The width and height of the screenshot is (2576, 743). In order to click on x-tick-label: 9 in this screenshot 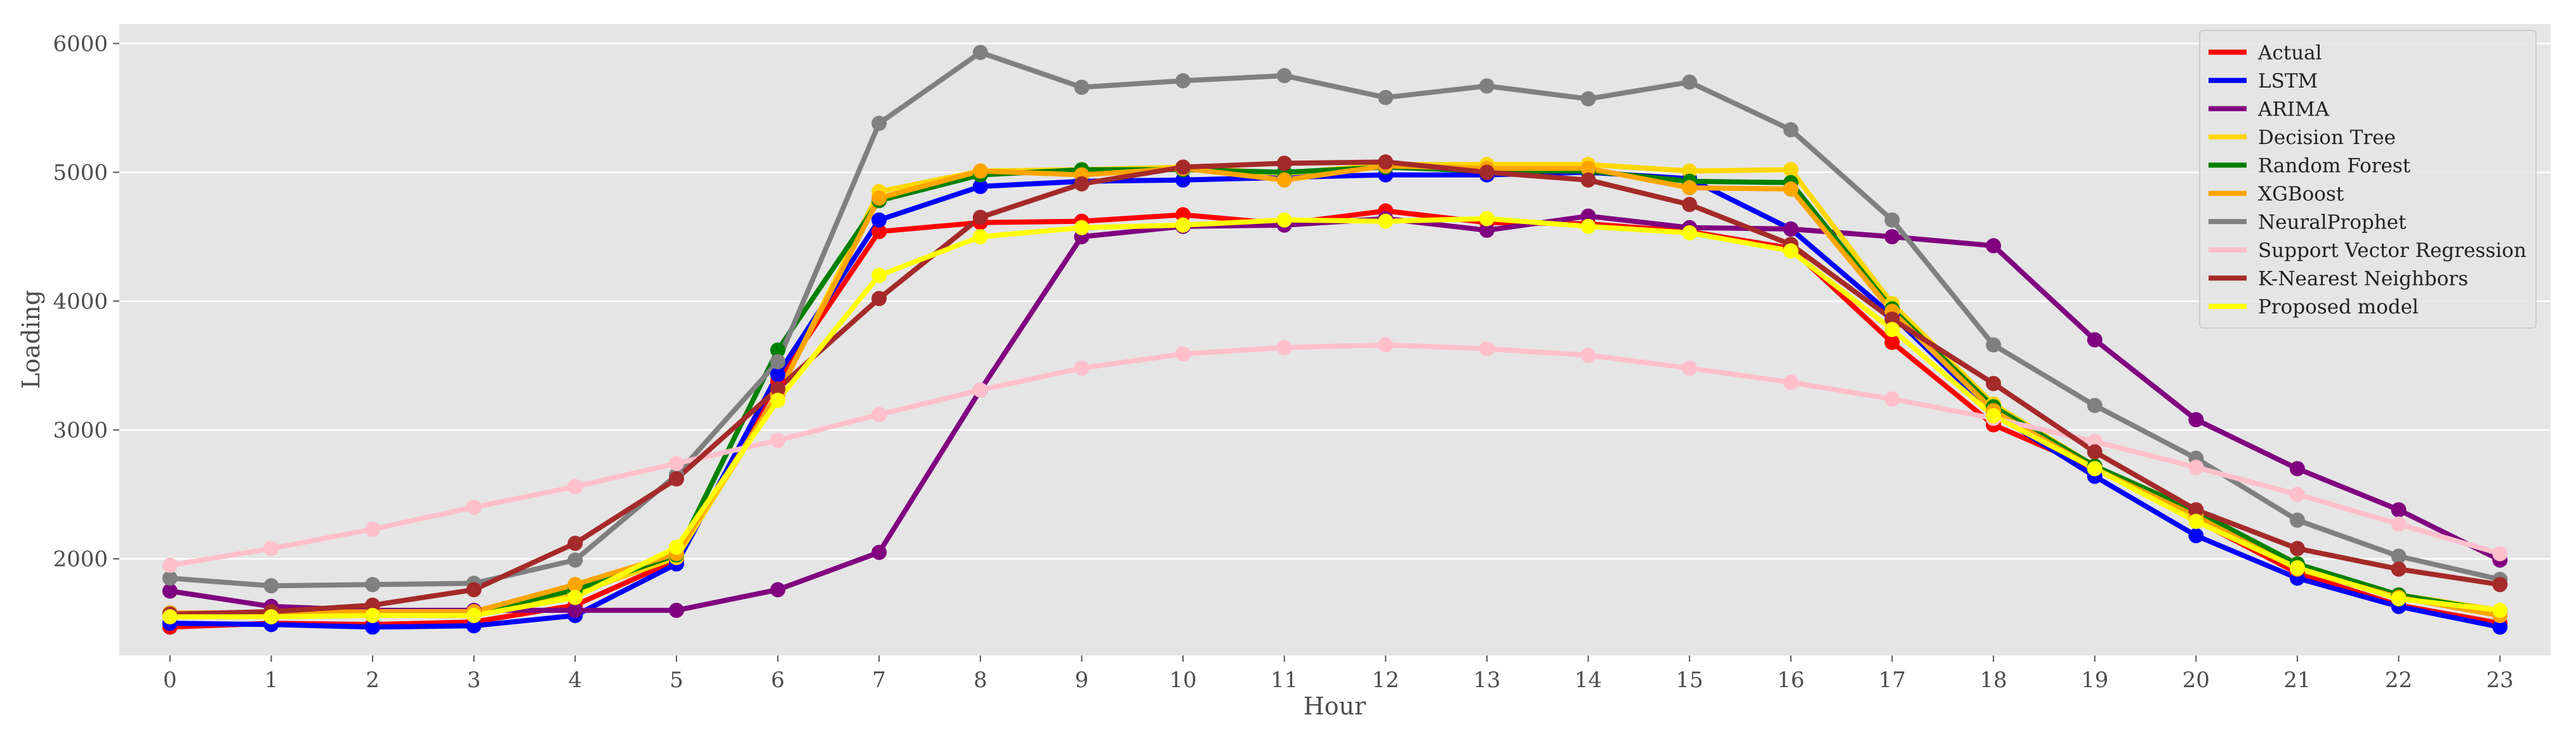, I will do `click(1082, 680)`.